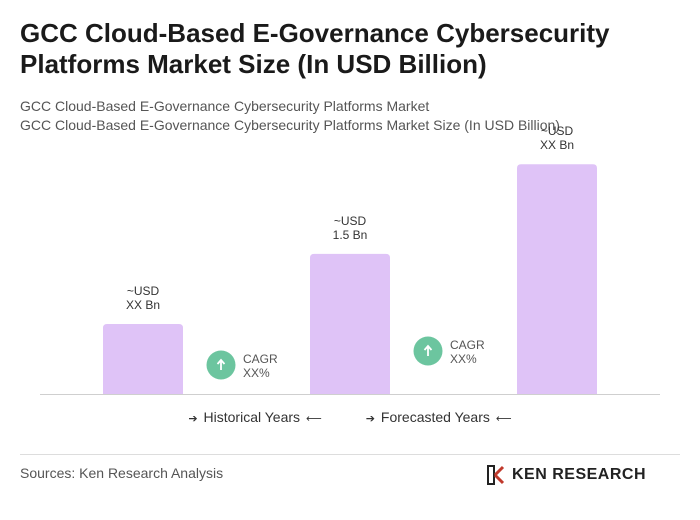 The image size is (700, 520). Describe the element at coordinates (579, 474) in the screenshot. I see `logo-text: KEN RESEARCH` at that location.